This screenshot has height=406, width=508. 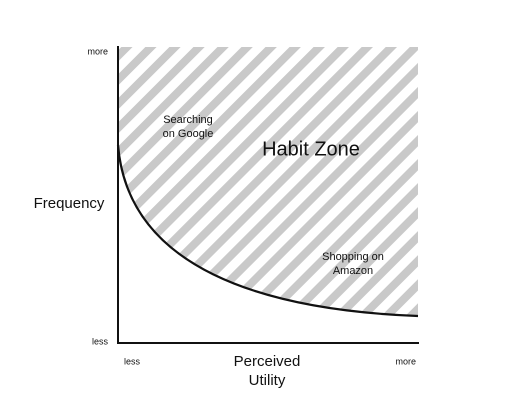 I want to click on x-axis-title: Utility, so click(x=267, y=380).